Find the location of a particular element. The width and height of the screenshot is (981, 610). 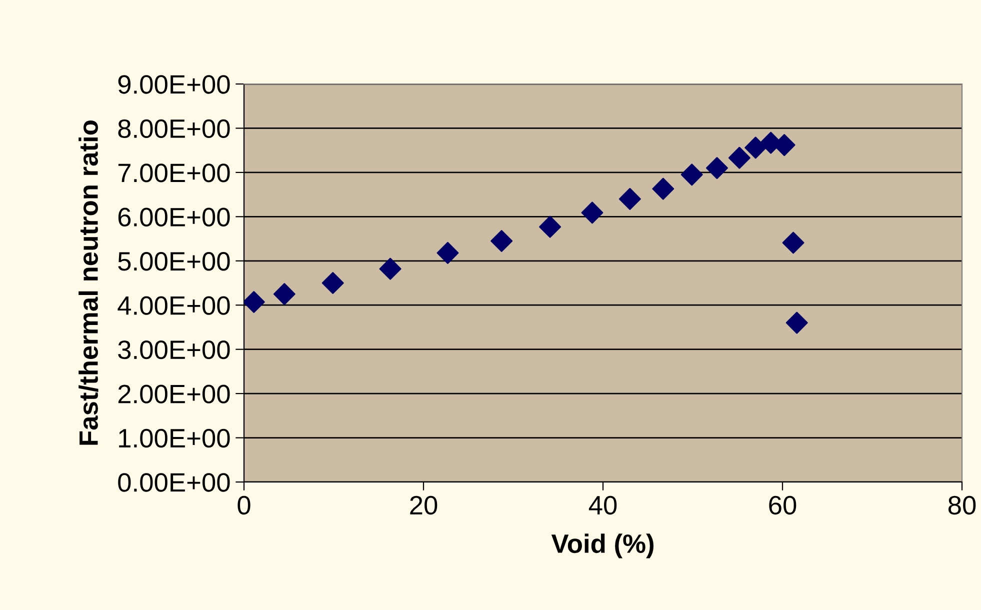

x-tick-label: 40 is located at coordinates (602, 505).